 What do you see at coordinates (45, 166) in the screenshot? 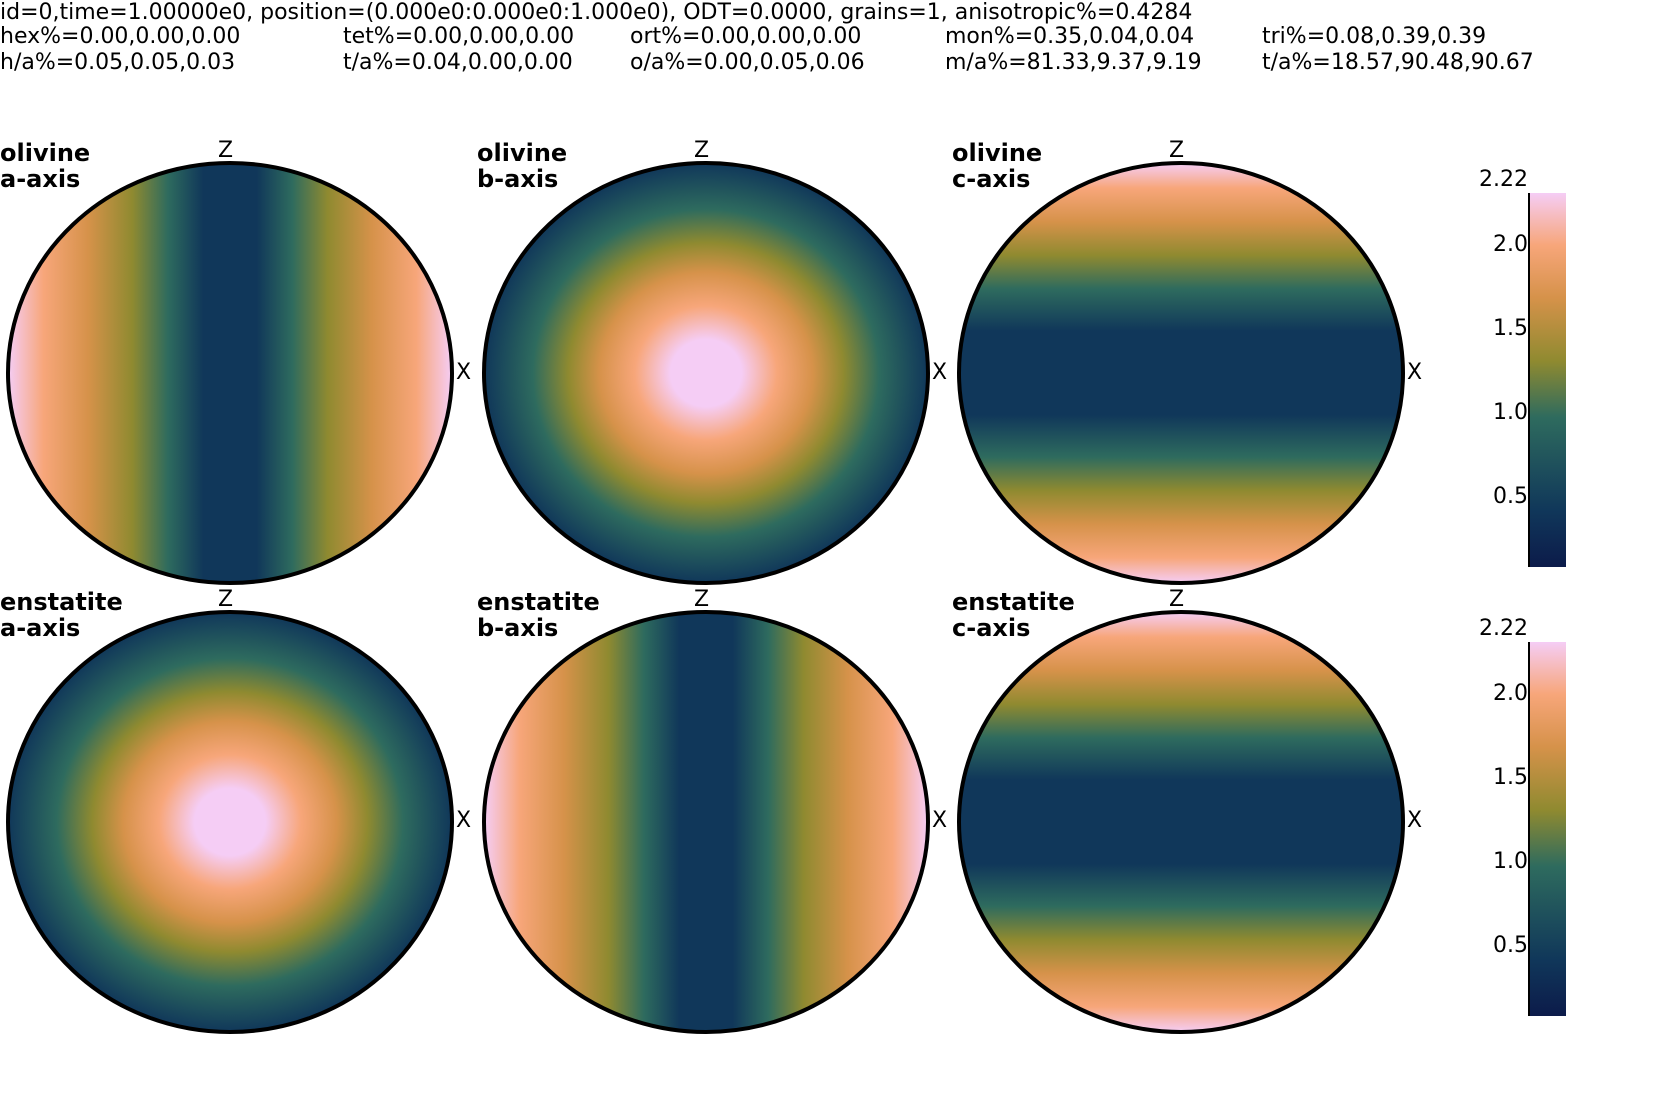
I see `panel-title: olivine a-axis` at bounding box center [45, 166].